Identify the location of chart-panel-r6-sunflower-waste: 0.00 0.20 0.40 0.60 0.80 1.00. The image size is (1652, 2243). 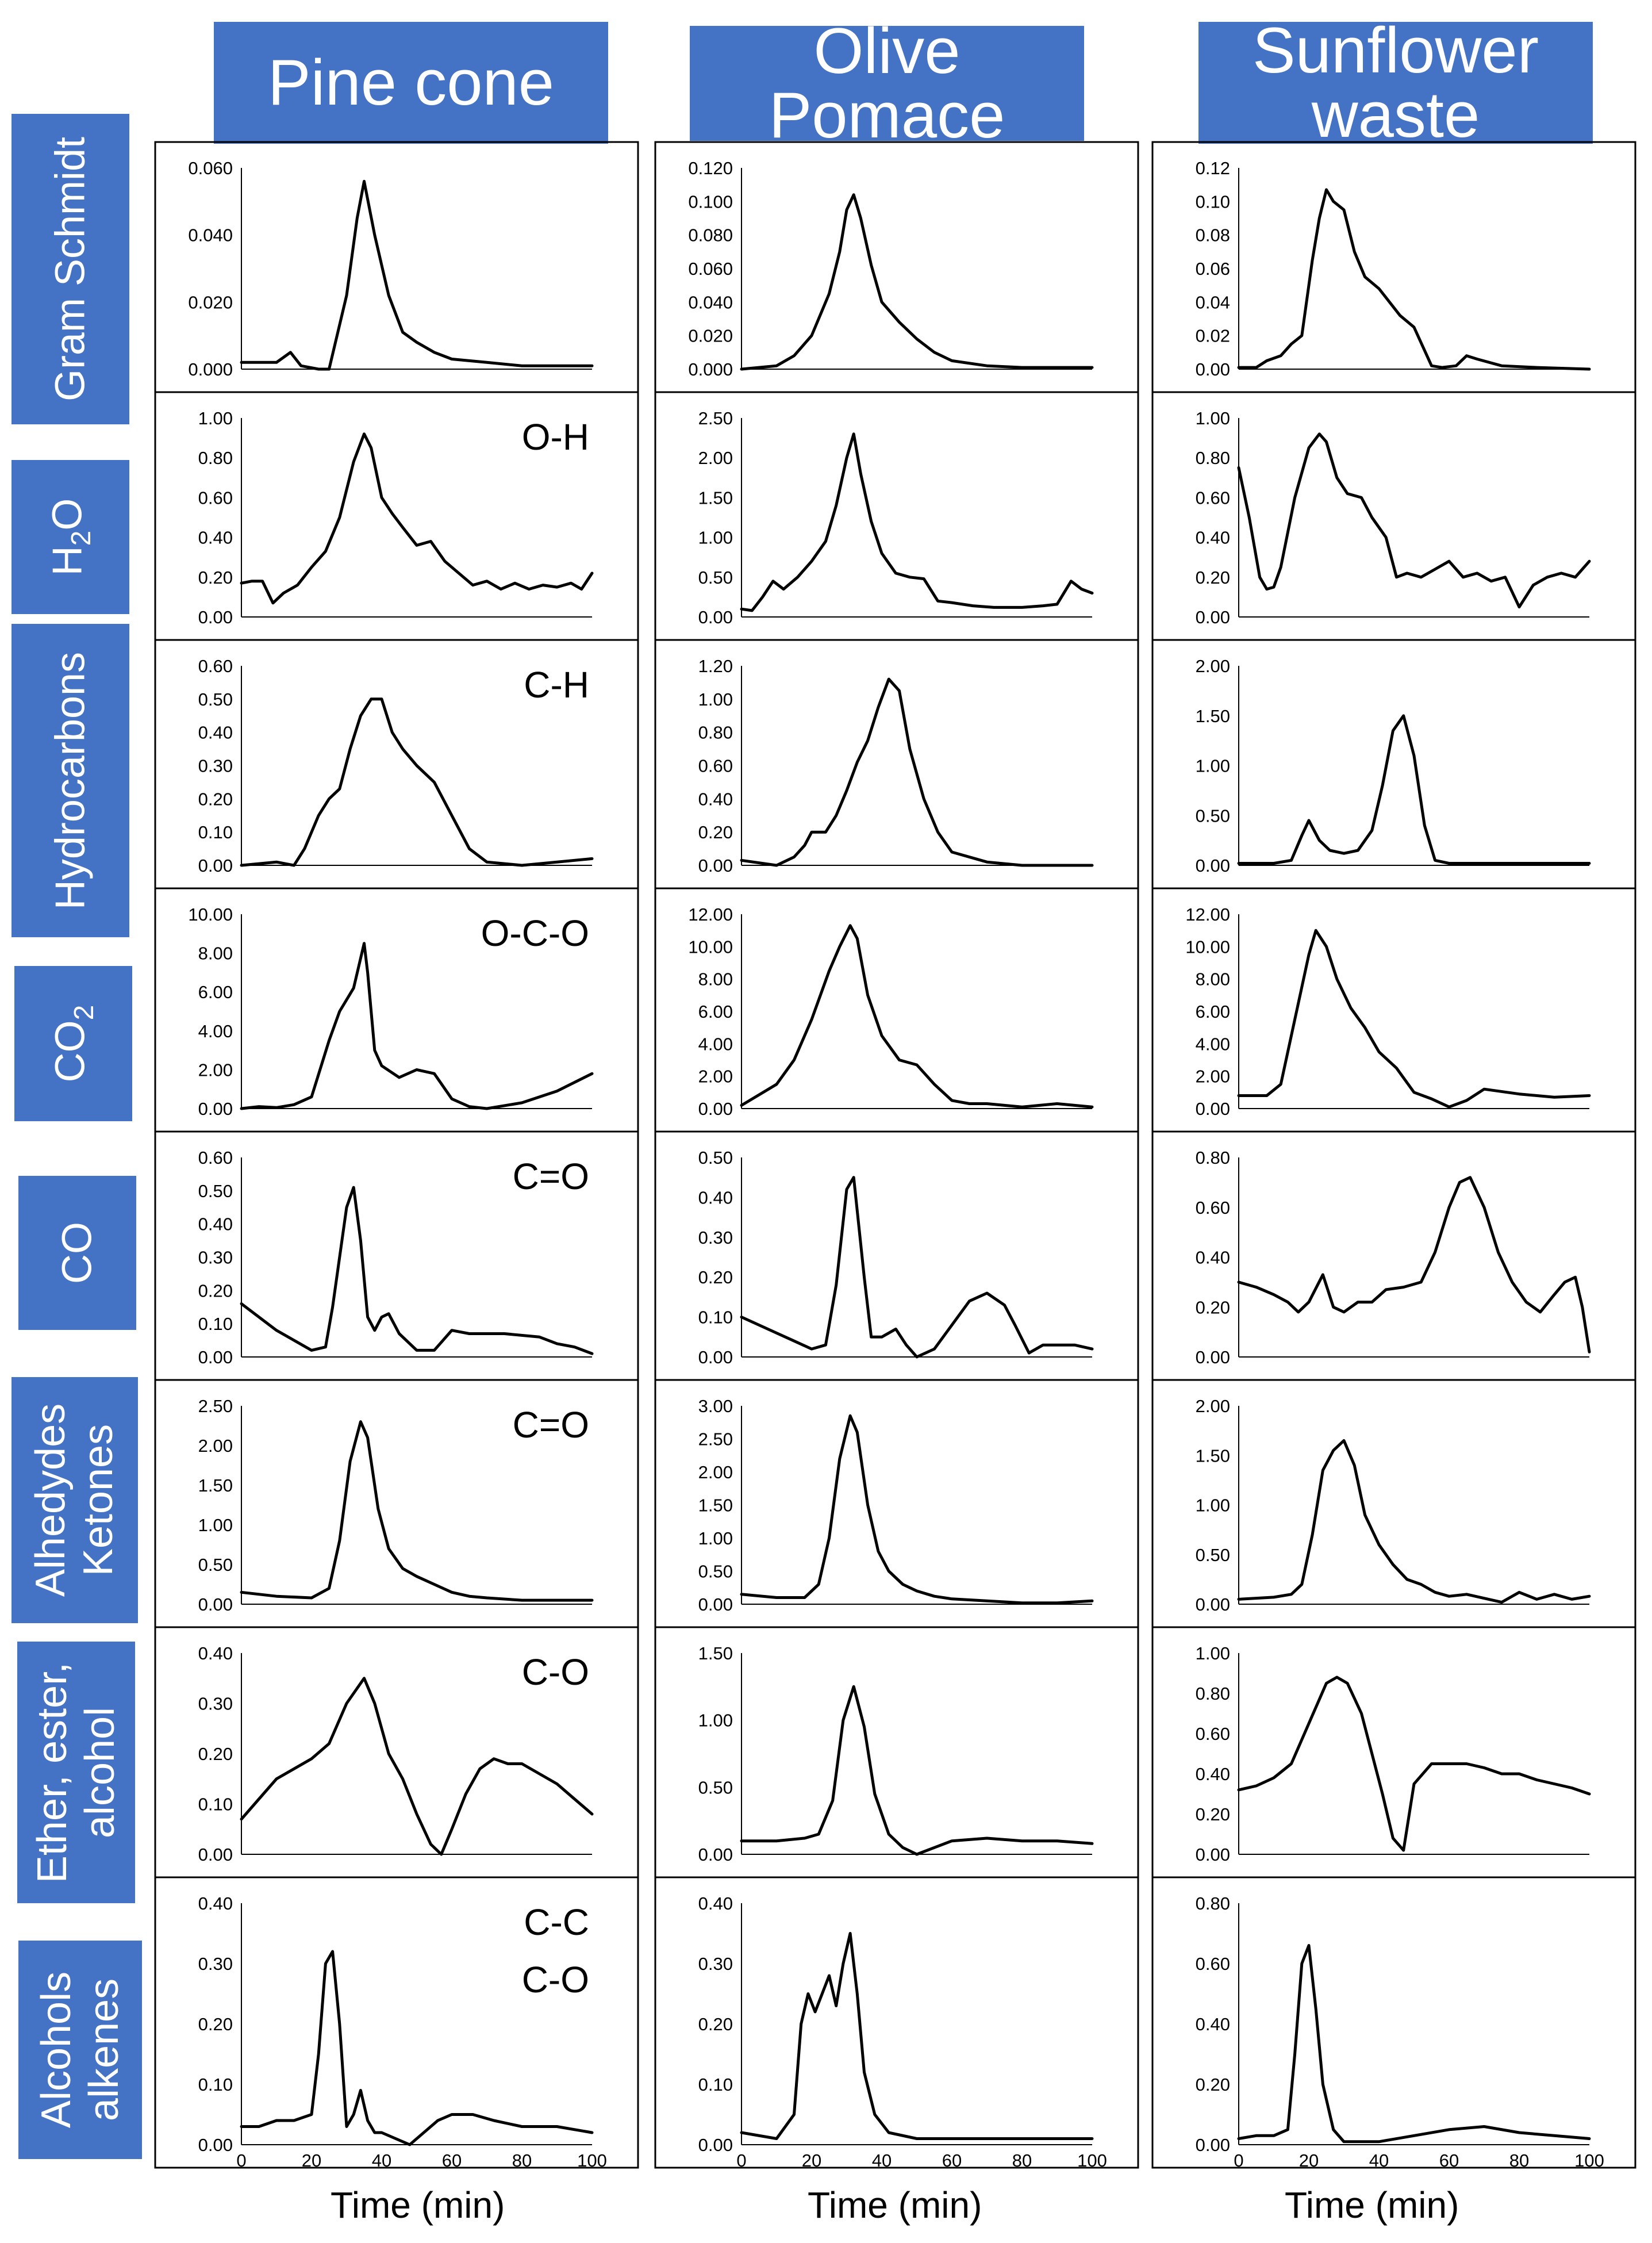
(1394, 1752).